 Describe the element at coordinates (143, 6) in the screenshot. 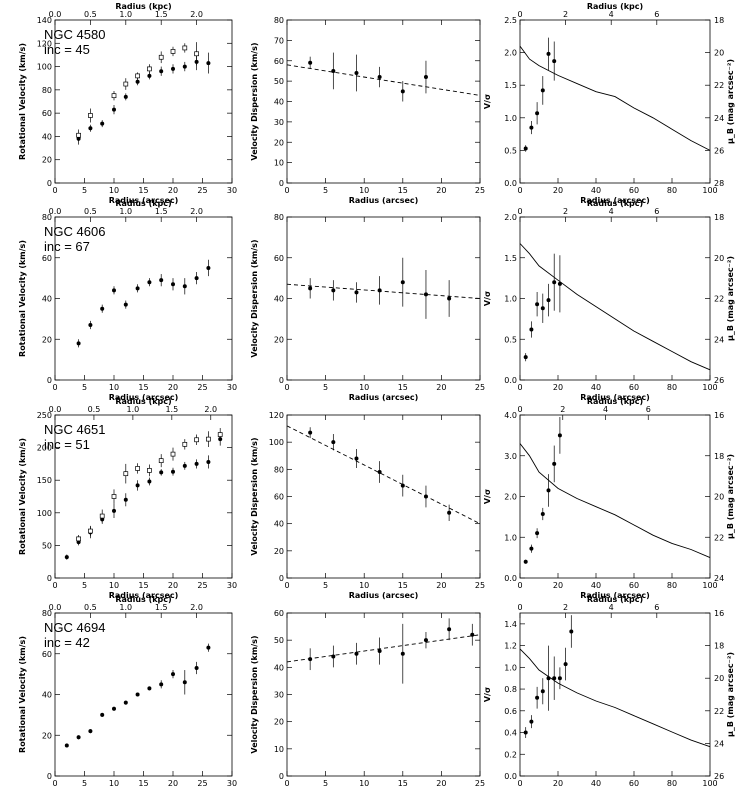

I see `top-axis-label: Radius (kpc)` at that location.